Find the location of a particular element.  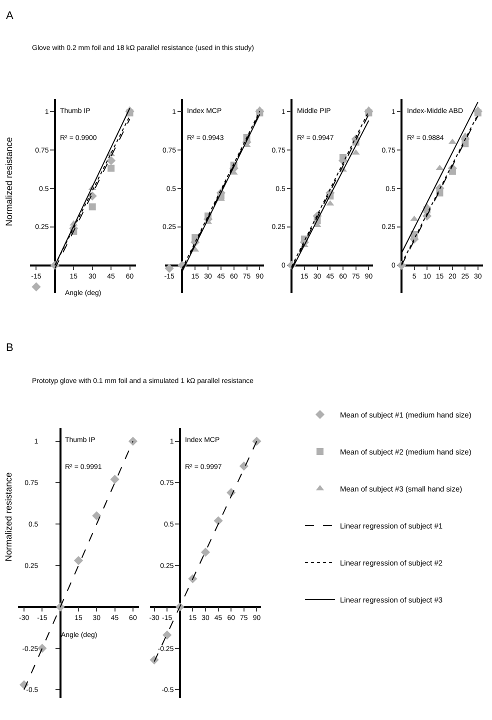

chart-title: A is located at coordinates (10, 16).